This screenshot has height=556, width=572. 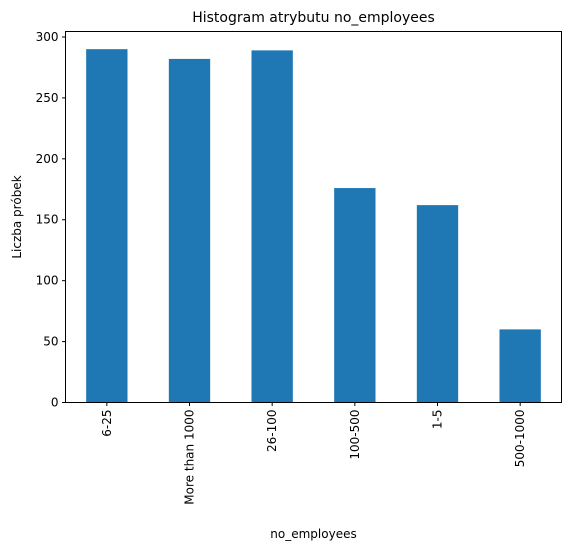 I want to click on y-tick-label: 50, so click(x=50, y=342).